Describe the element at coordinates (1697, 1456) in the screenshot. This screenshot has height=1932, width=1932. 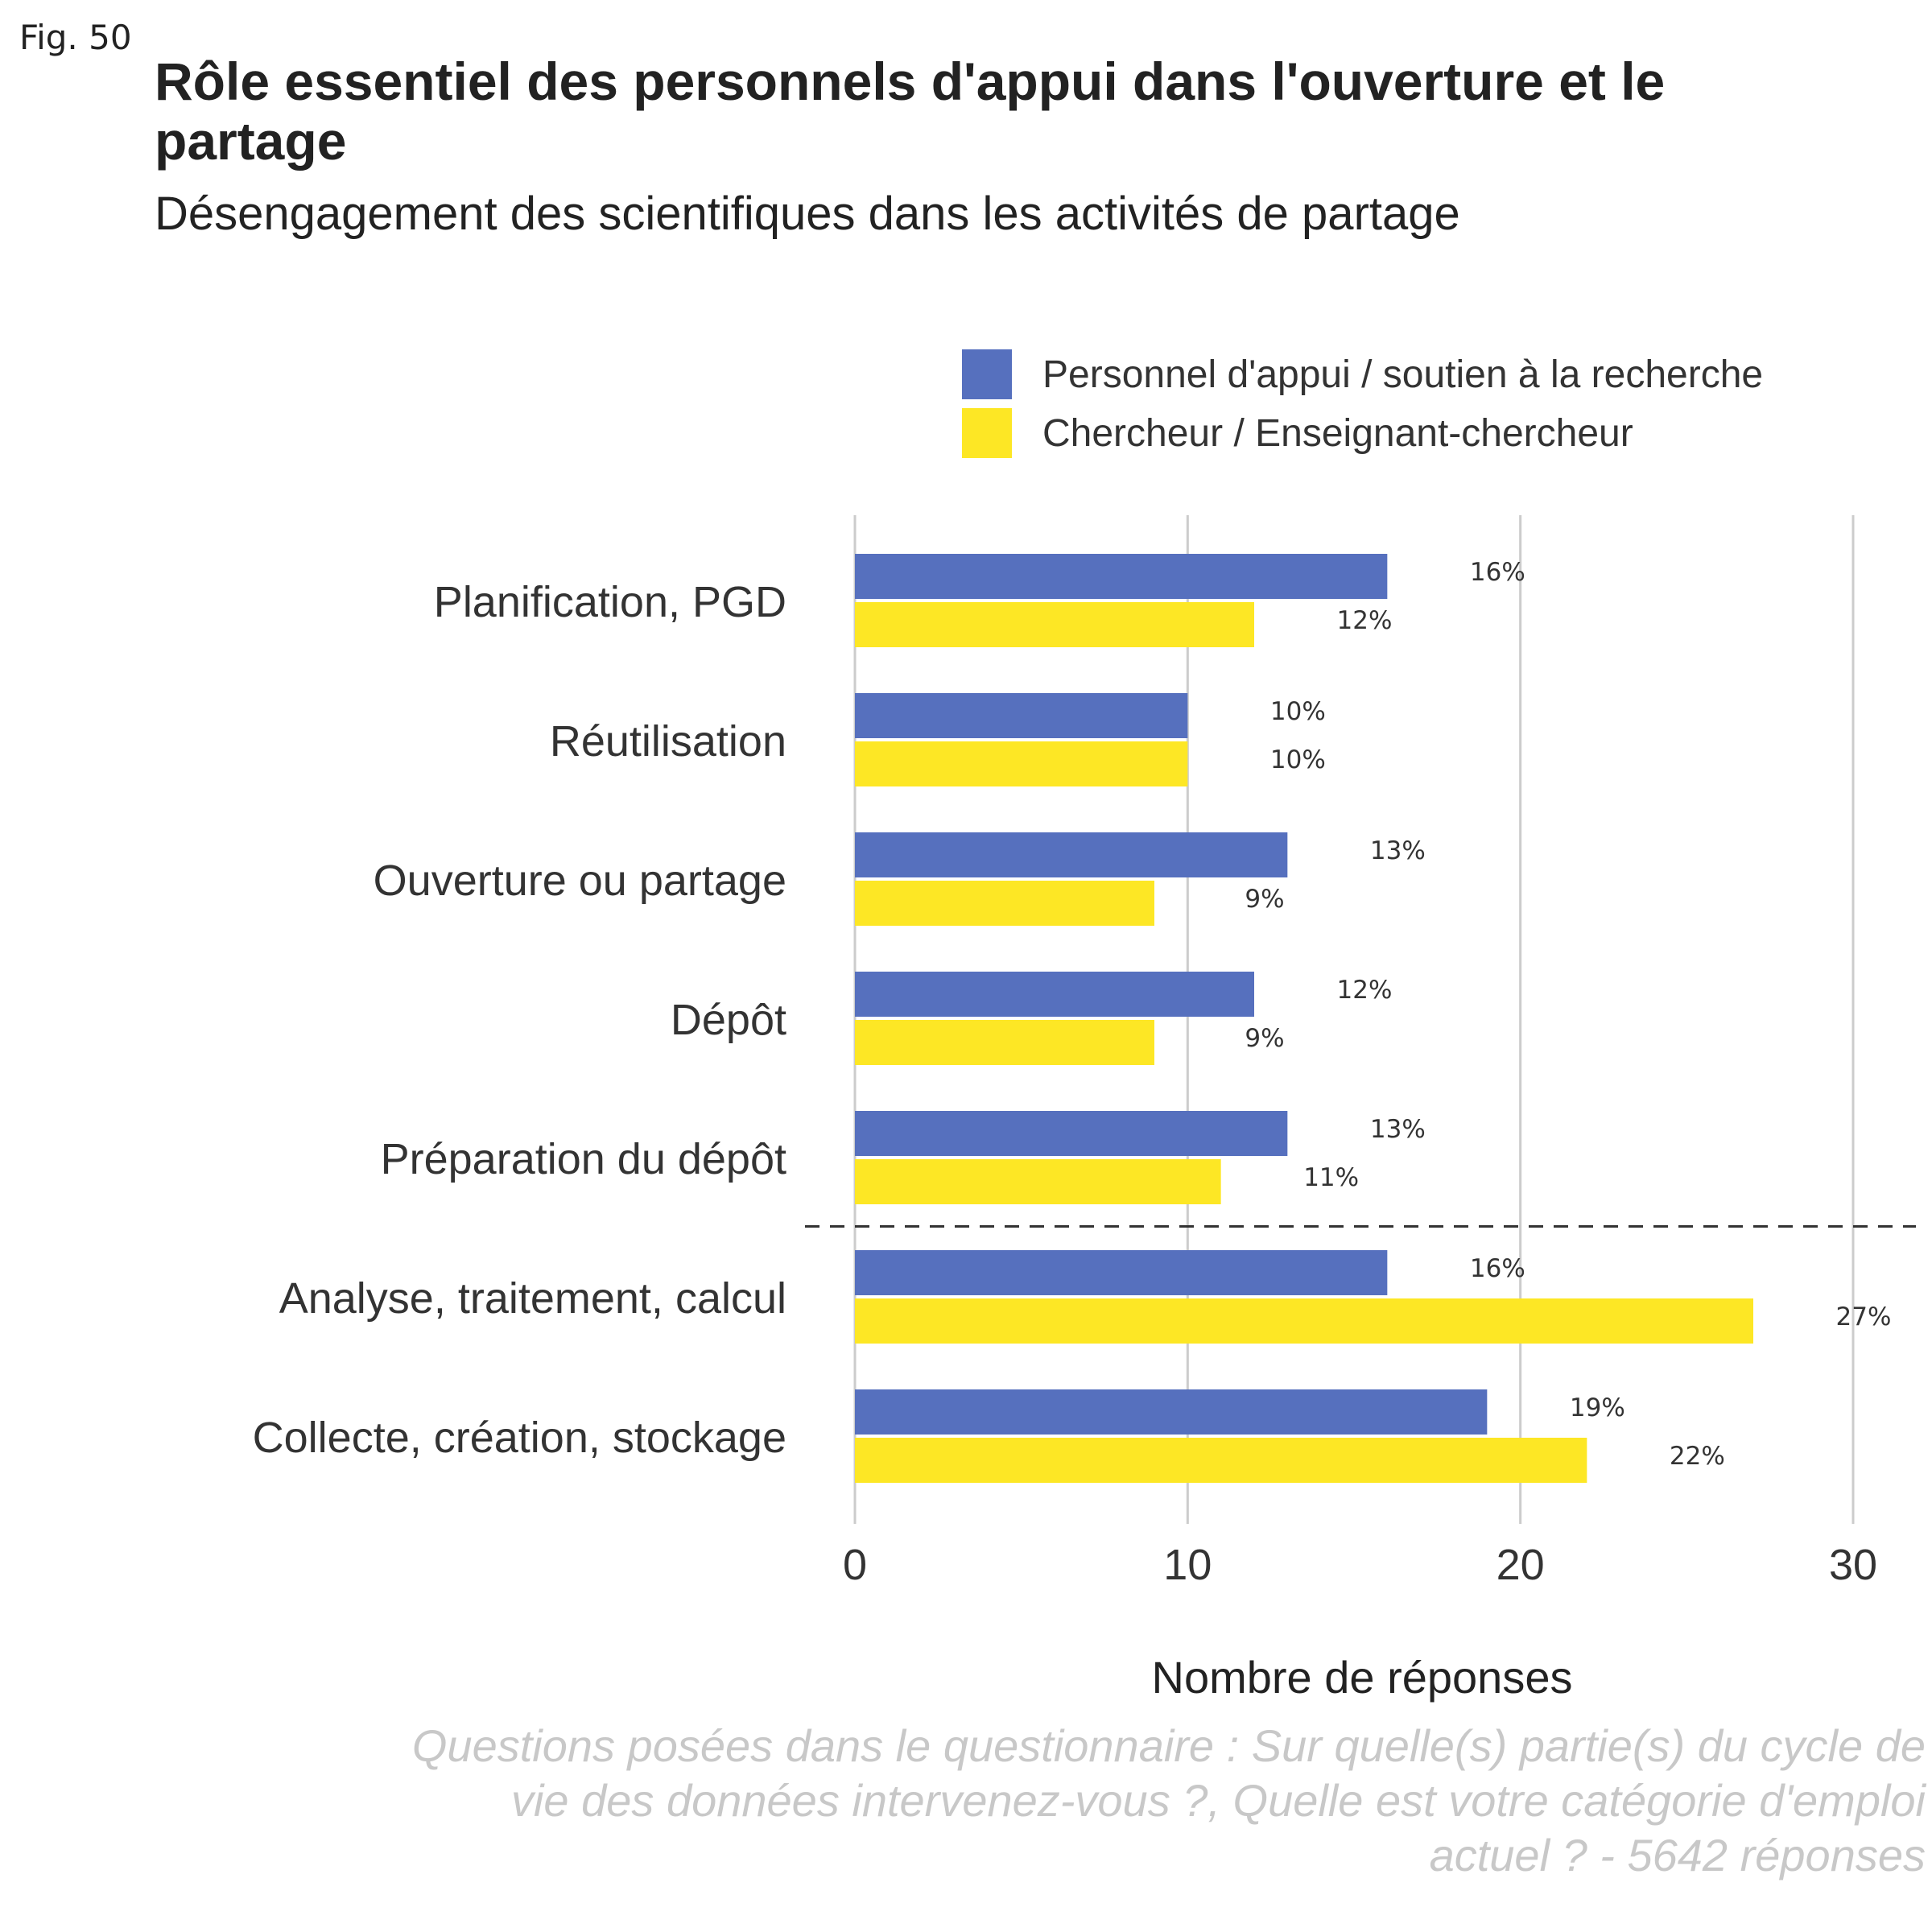
I see `data-label: 22%` at that location.